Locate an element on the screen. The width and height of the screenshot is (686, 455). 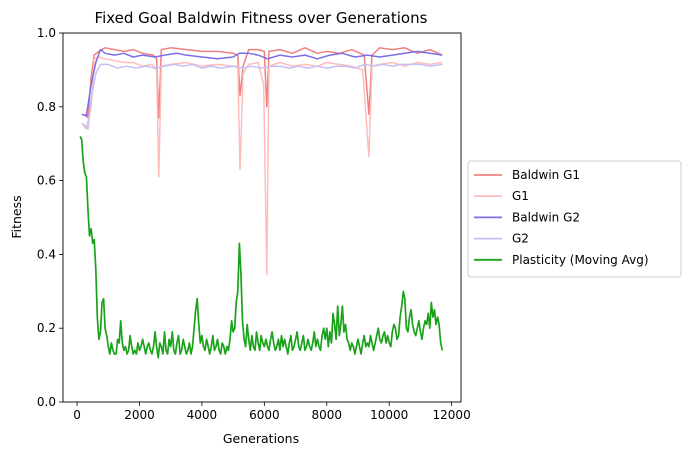
y-tick-label: 0.4 is located at coordinates (46, 254).